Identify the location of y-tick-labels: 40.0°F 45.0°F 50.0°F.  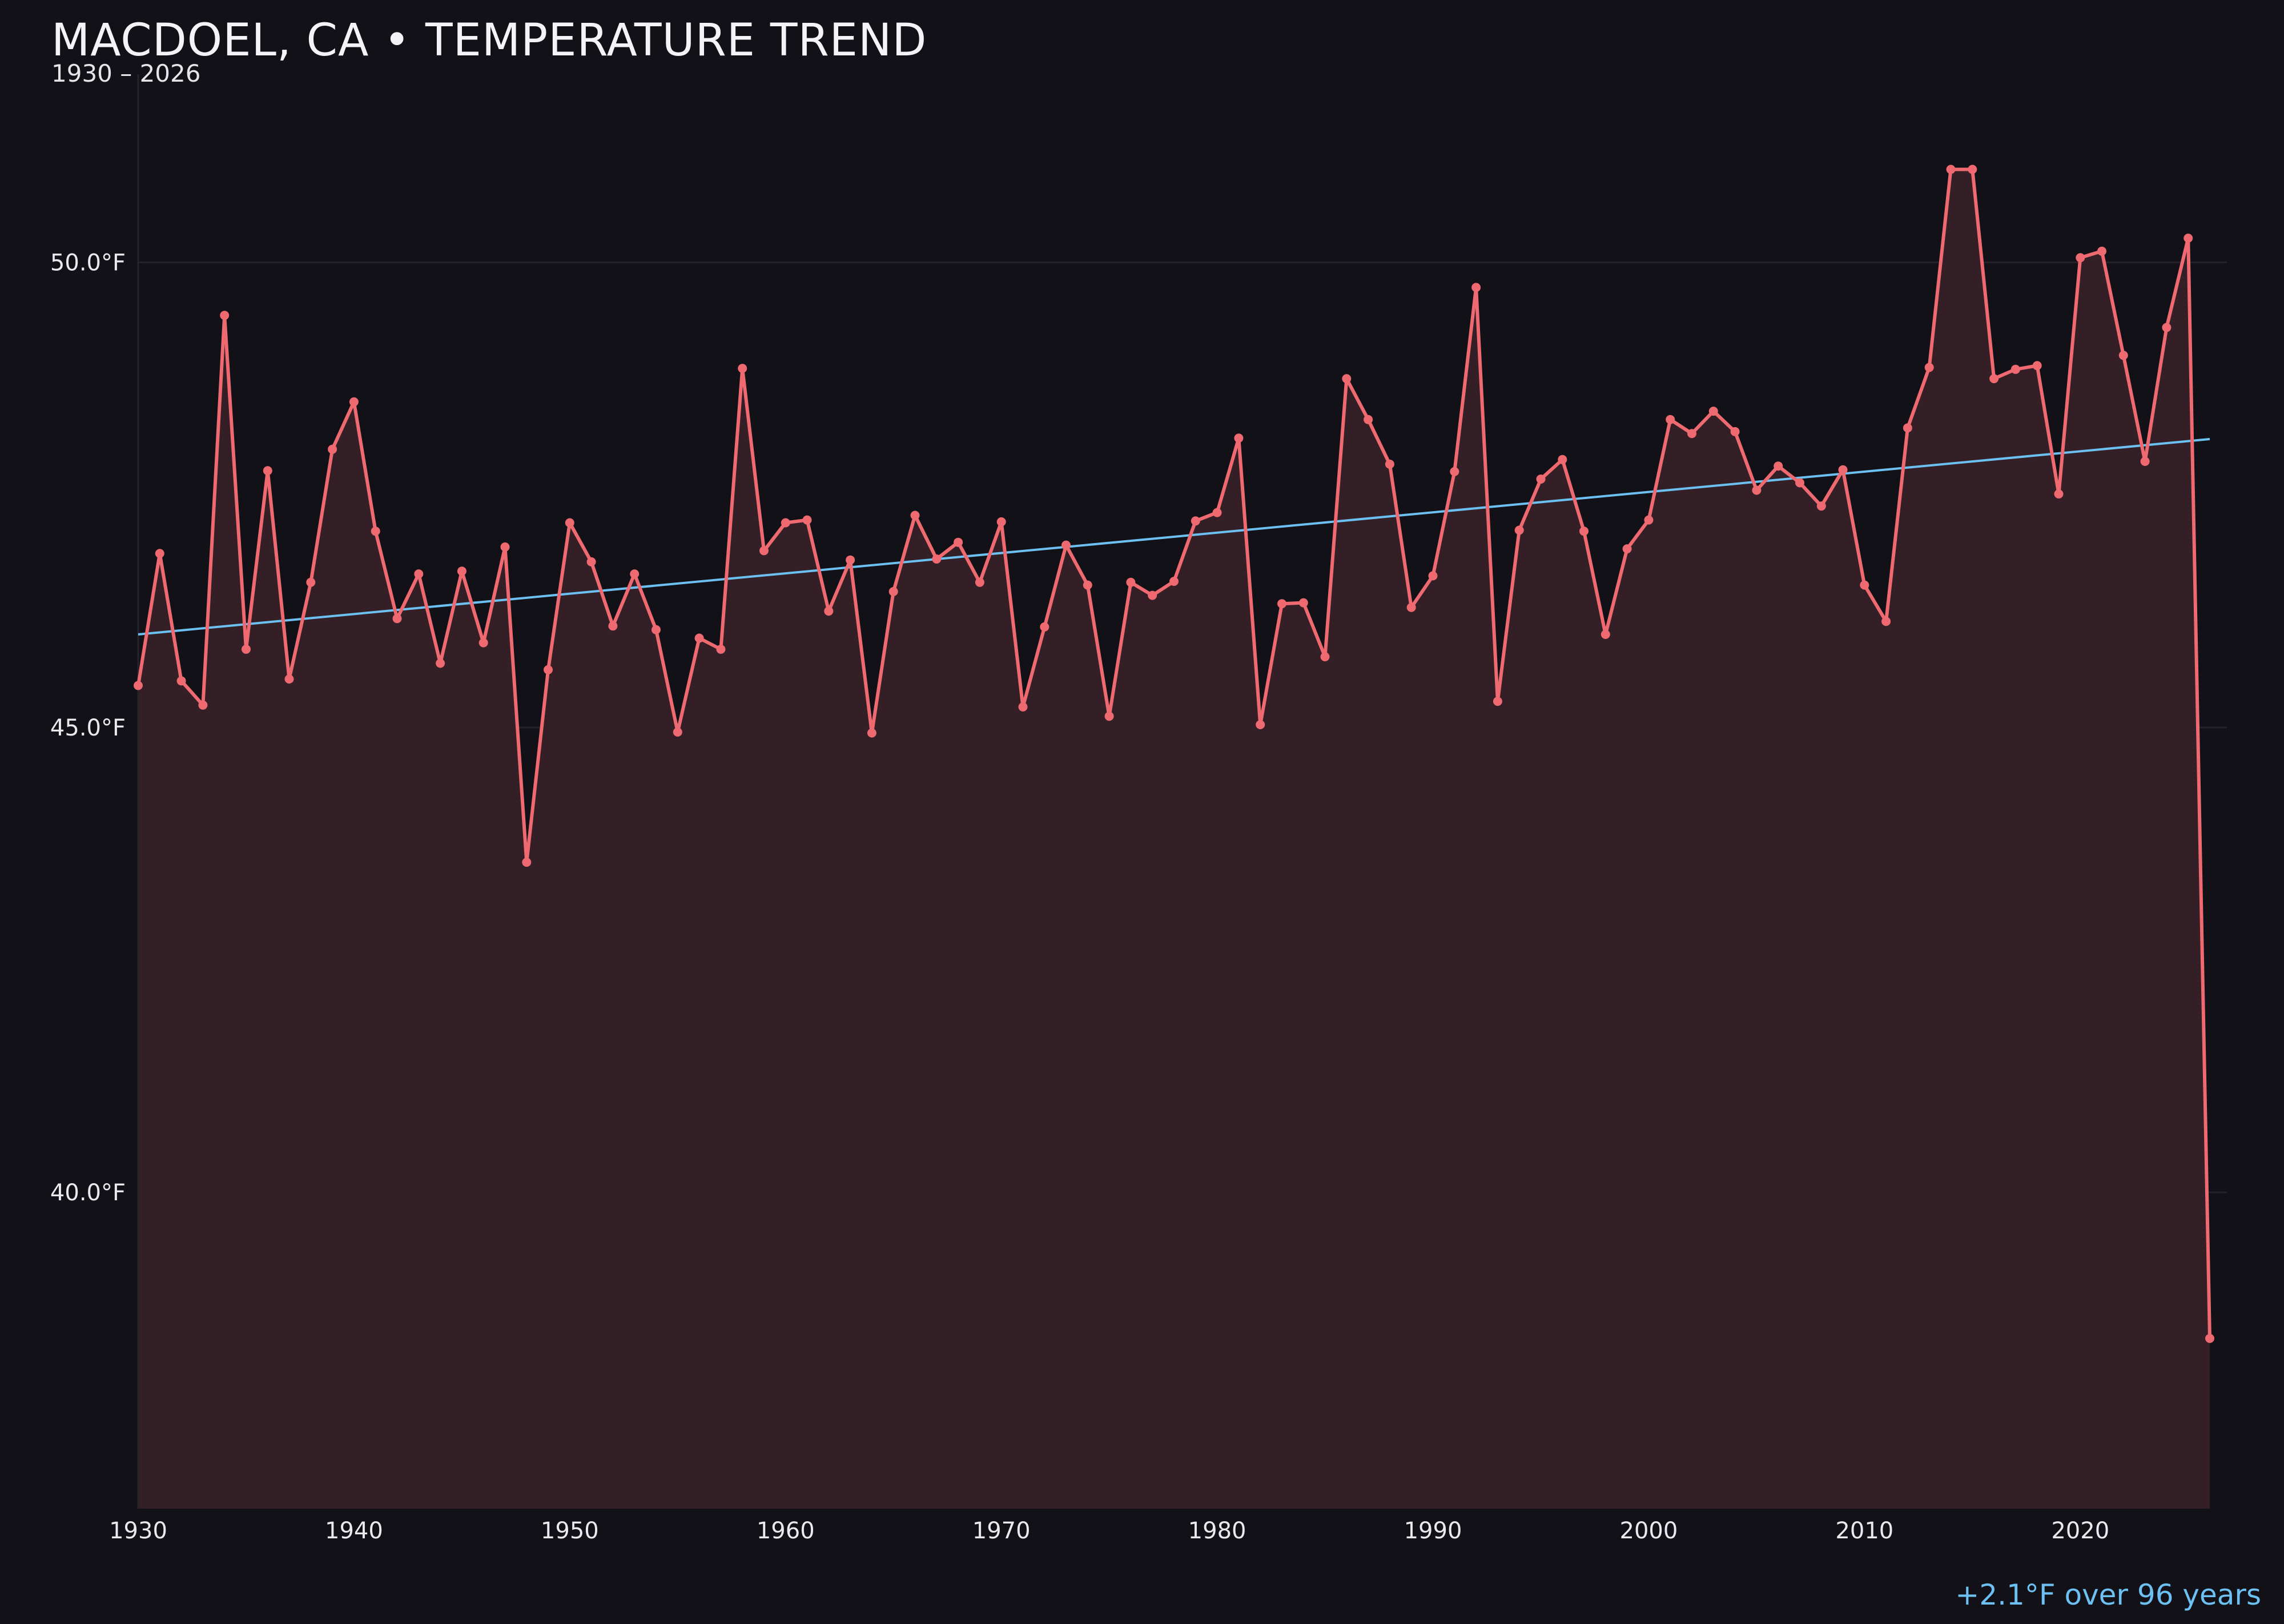
(88, 728).